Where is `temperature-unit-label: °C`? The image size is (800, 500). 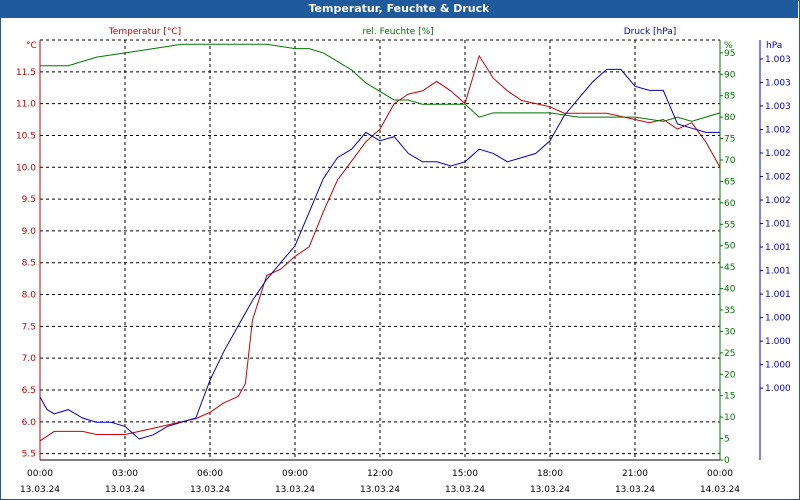
temperature-unit-label: °C is located at coordinates (31, 46).